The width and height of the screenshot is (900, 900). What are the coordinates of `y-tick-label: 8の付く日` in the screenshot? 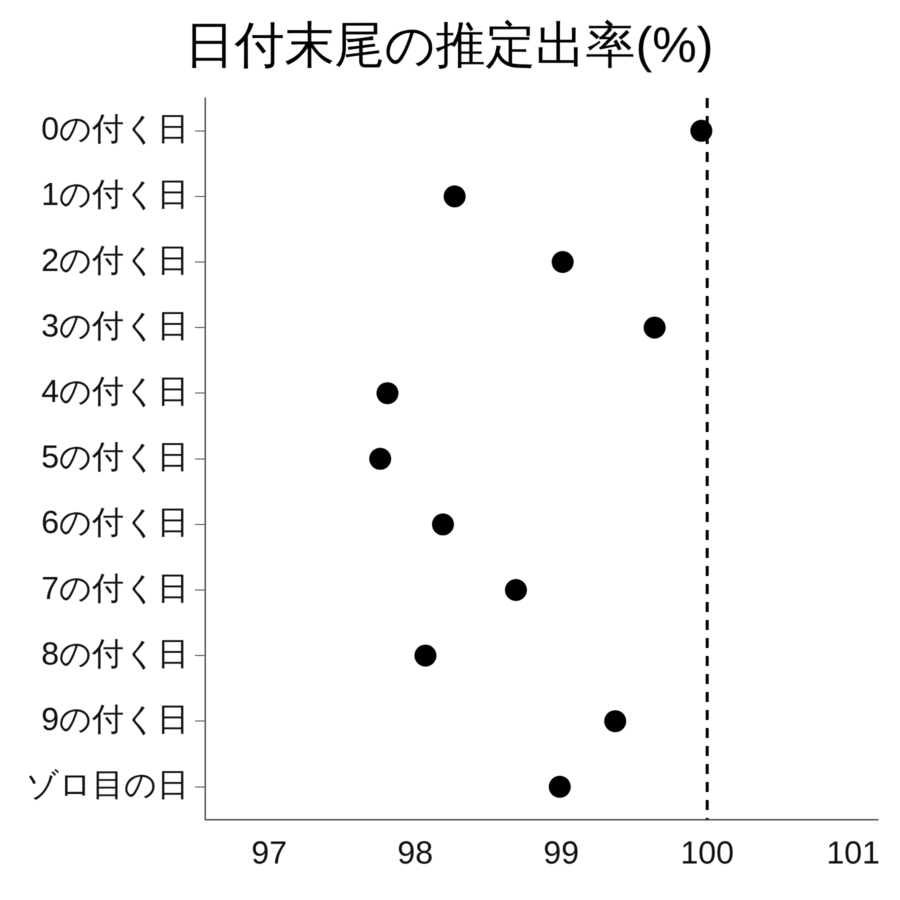 It's located at (115, 653).